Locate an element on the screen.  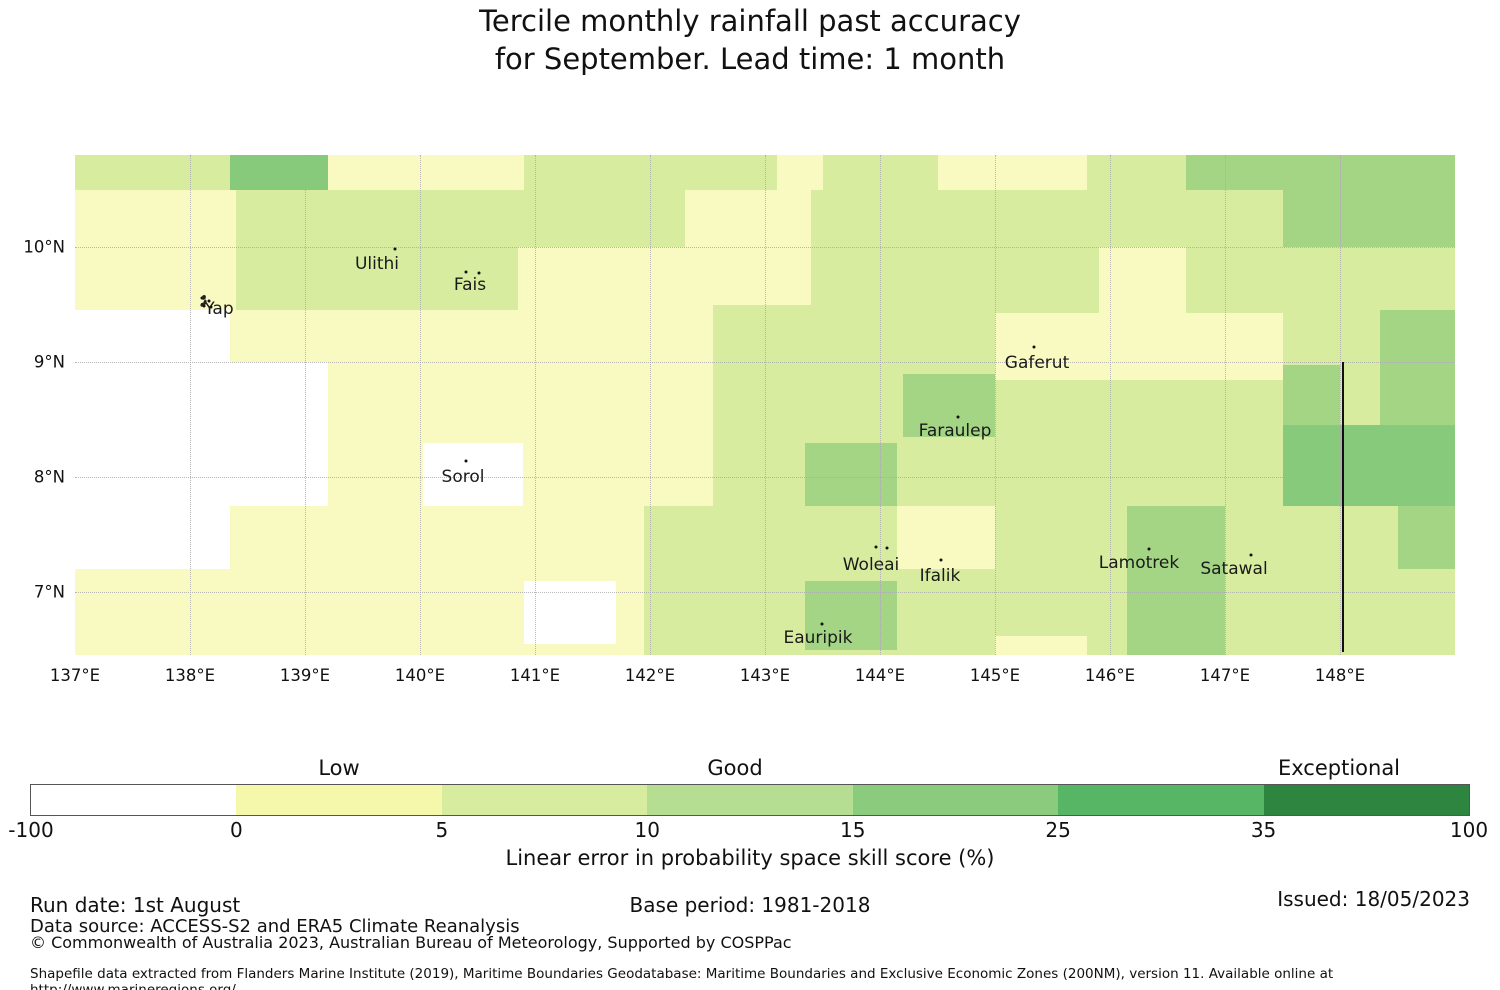
x-tick-label: 143°E is located at coordinates (765, 675).